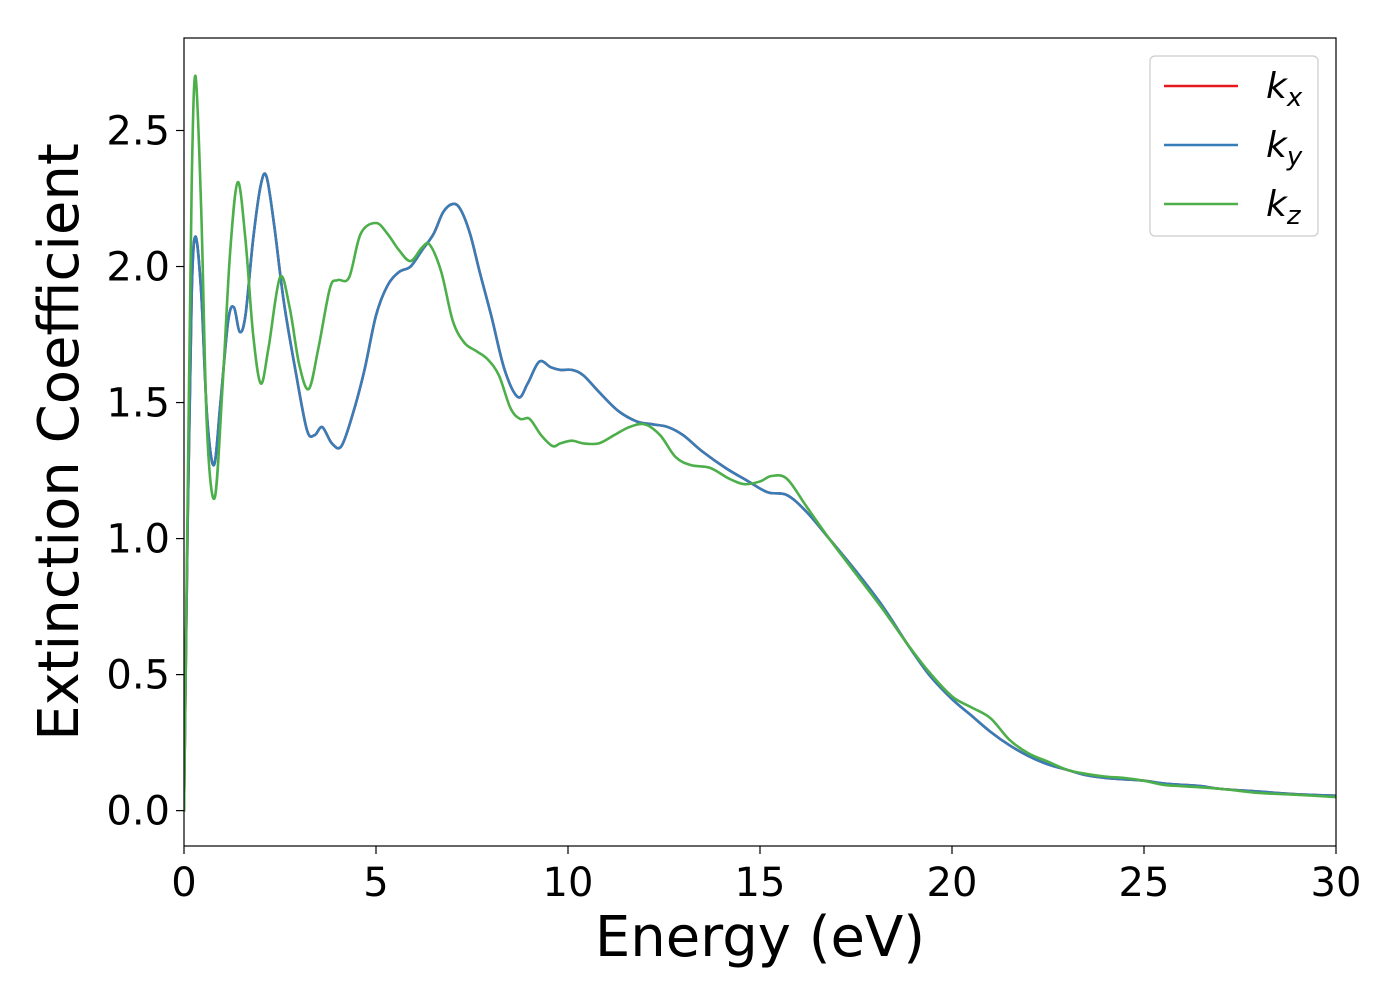  What do you see at coordinates (145, 471) in the screenshot?
I see `y-axis: 0.0 0.5 1.0 1.5 2.0 2.5` at bounding box center [145, 471].